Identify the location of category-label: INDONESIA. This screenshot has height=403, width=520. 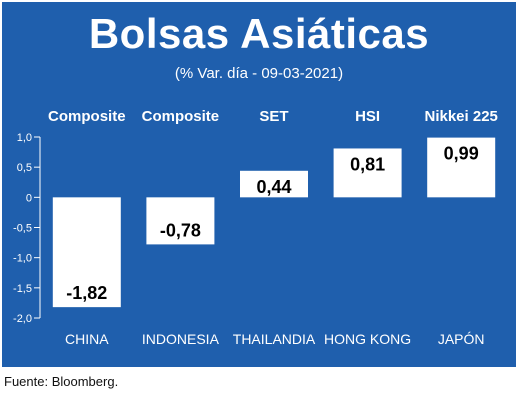
(181, 339).